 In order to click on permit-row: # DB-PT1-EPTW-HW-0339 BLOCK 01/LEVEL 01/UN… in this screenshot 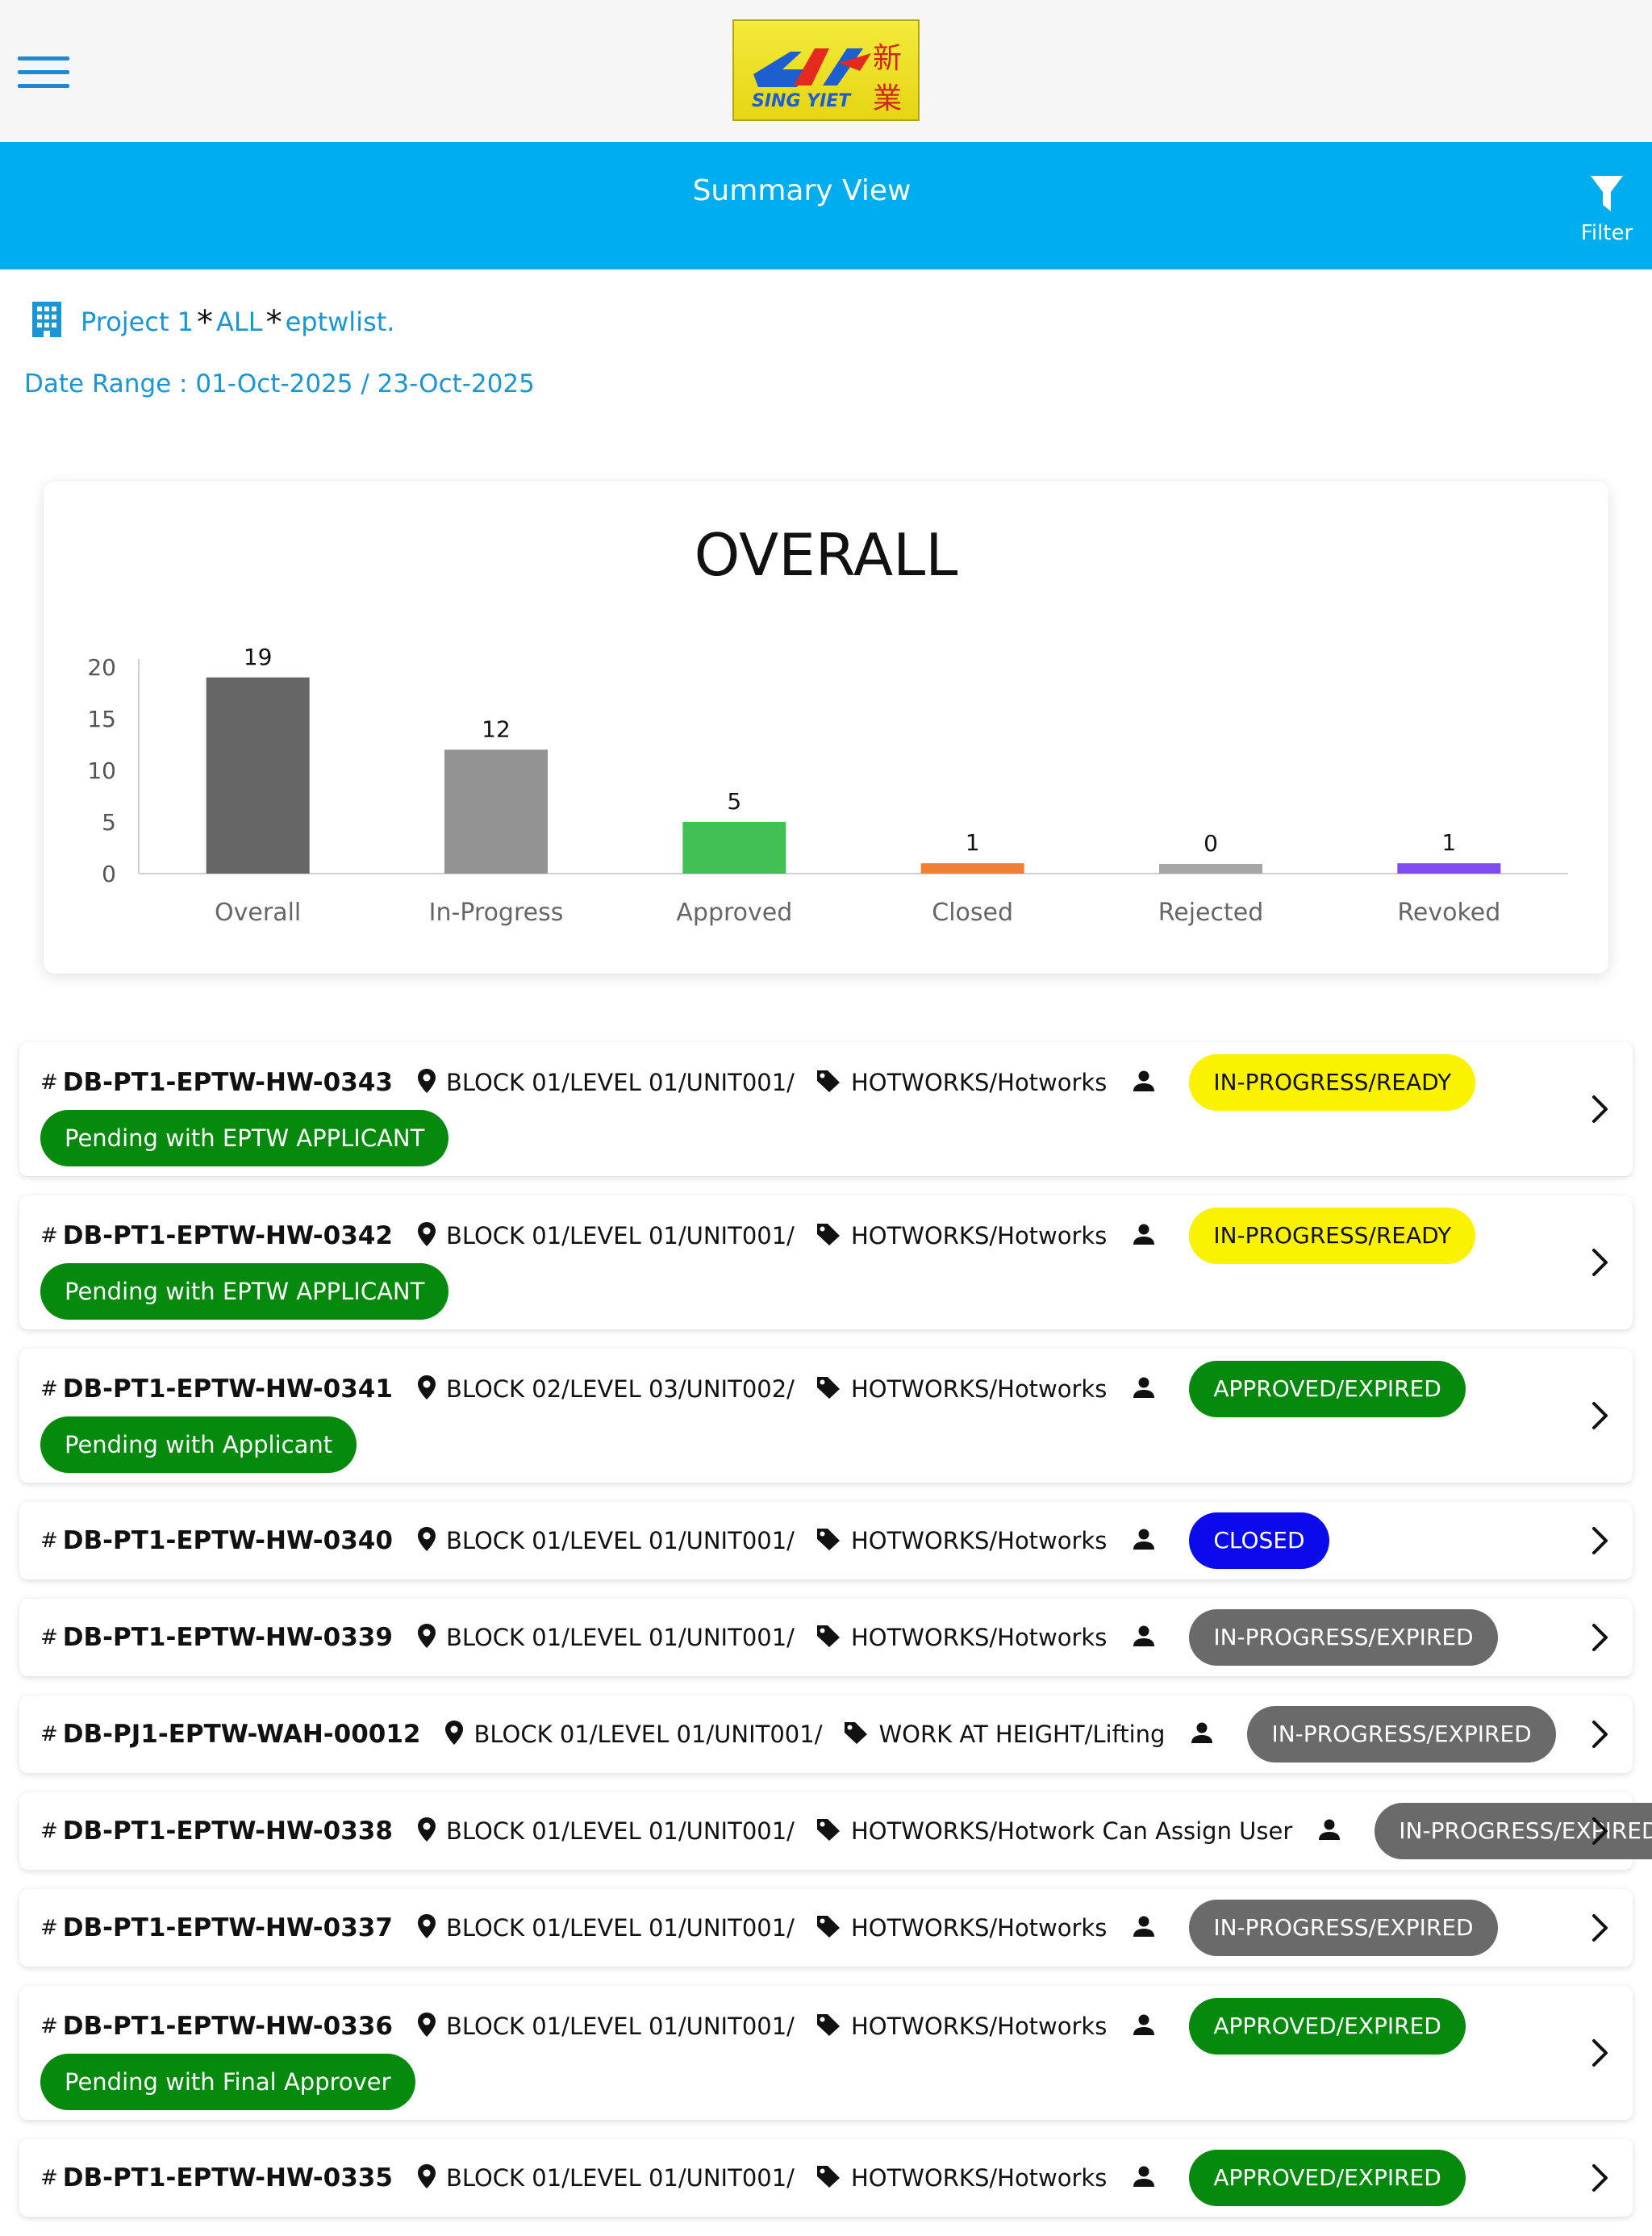, I will do `click(769, 1637)`.